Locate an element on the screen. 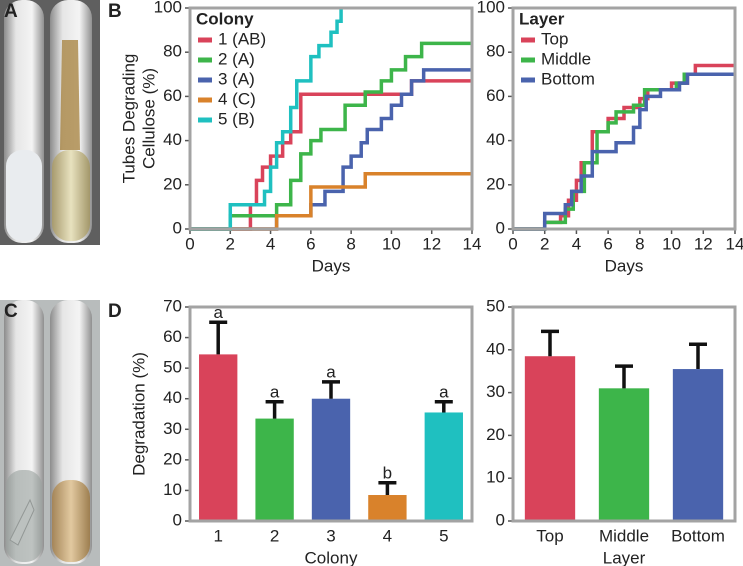 The image size is (743, 566). legend-label: 3 (A) is located at coordinates (236, 78).